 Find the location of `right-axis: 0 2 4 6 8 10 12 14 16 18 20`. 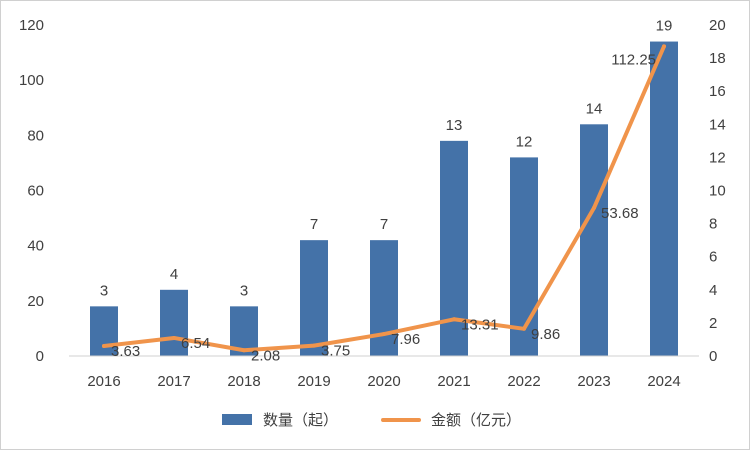

right-axis: 0 2 4 6 8 10 12 14 16 18 20 is located at coordinates (717, 191).